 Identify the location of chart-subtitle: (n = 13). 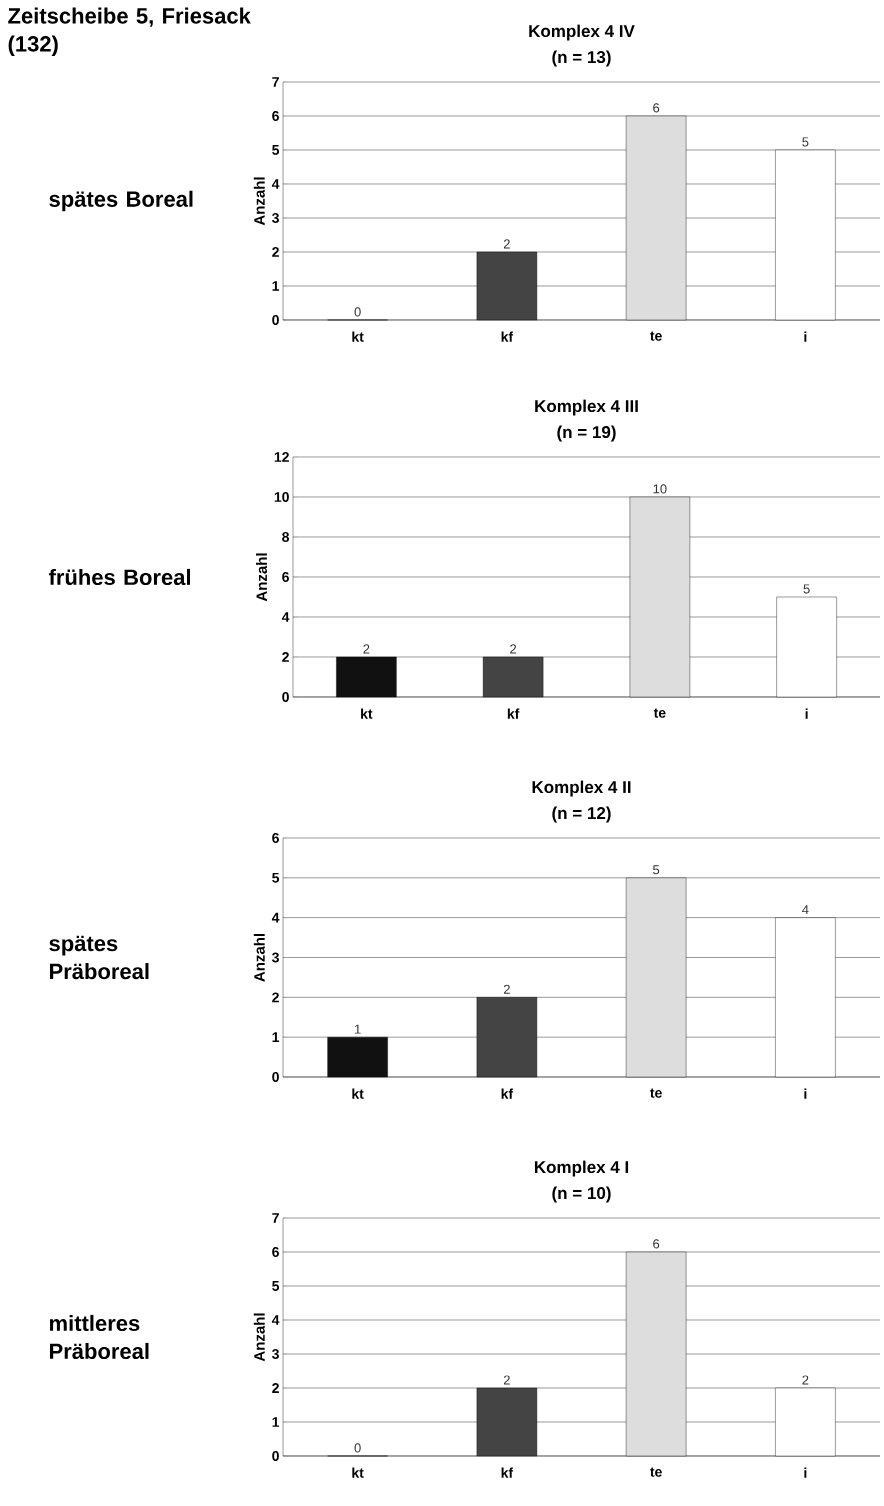
(581, 58).